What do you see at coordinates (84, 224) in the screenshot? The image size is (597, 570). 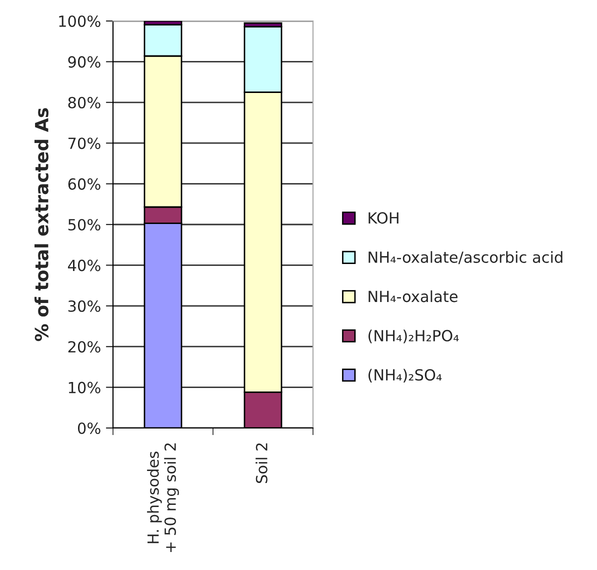 I see `y-tick-label: 50%` at bounding box center [84, 224].